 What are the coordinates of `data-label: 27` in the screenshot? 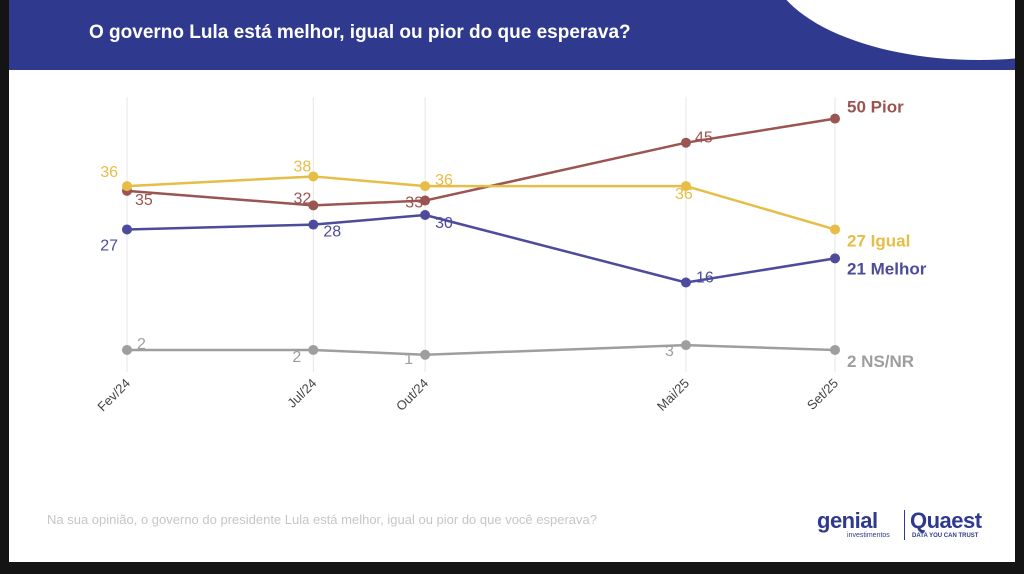 It's located at (109, 245).